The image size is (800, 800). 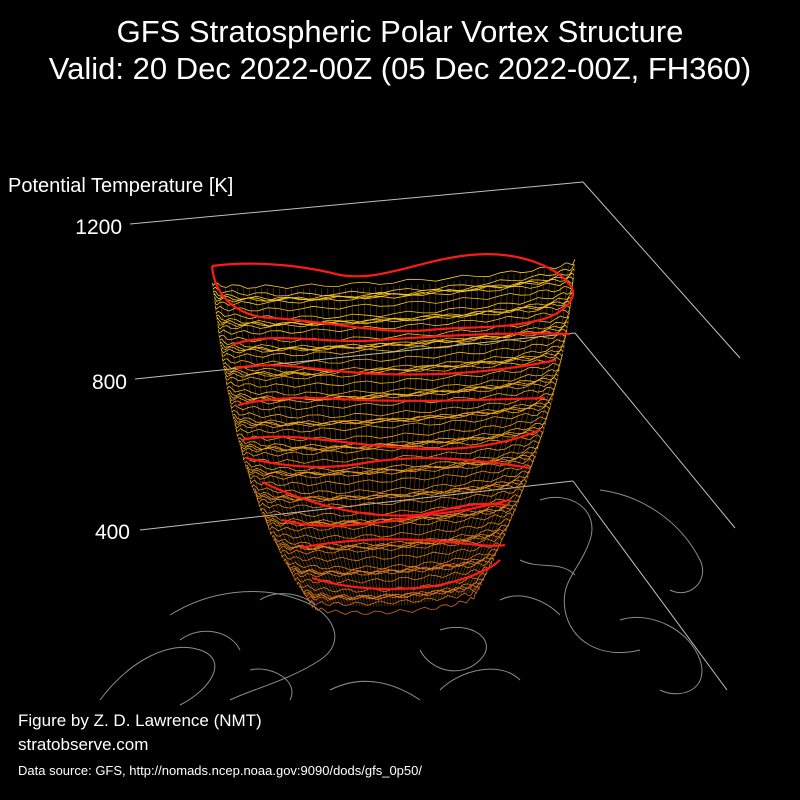 What do you see at coordinates (109, 382) in the screenshot?
I see `z-tick-label-800: 800` at bounding box center [109, 382].